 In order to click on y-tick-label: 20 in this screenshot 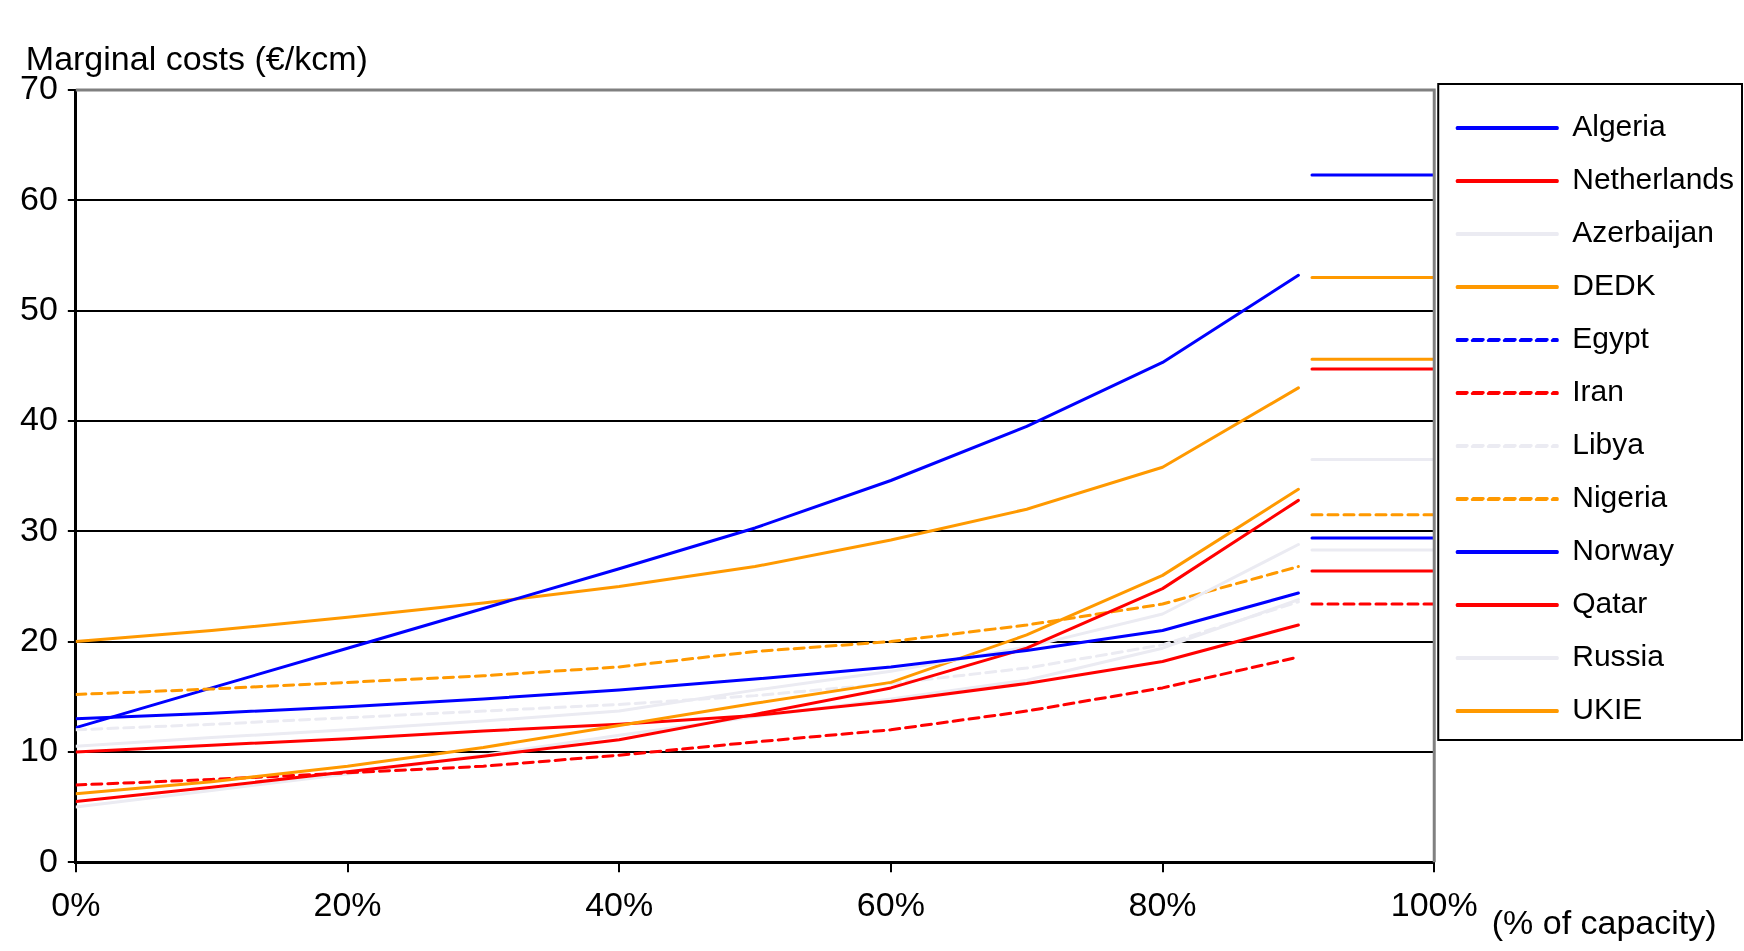, I will do `click(38, 638)`.